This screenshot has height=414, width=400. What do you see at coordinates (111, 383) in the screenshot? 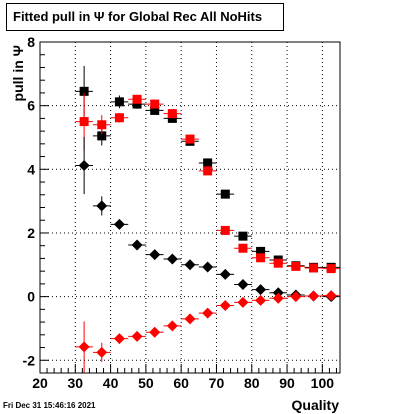
I see `x-tick-label: 40` at bounding box center [111, 383].